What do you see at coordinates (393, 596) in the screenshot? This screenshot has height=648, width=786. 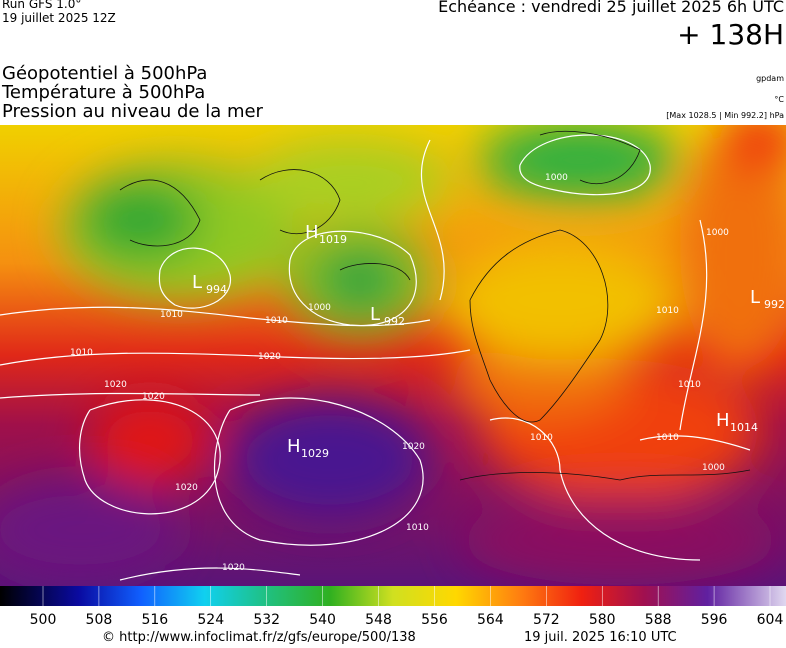 I see `colorbar` at bounding box center [393, 596].